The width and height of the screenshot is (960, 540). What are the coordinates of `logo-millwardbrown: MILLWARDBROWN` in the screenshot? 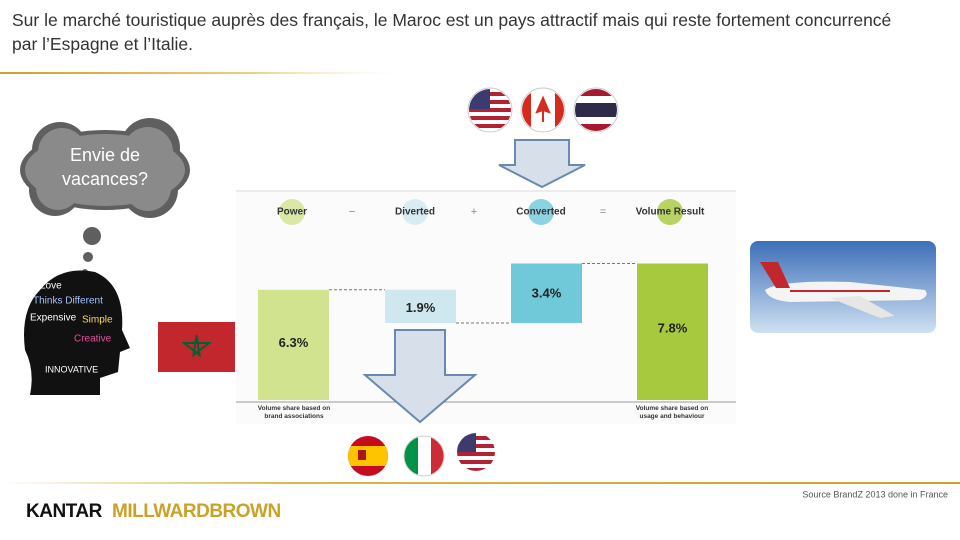 It's located at (196, 511).